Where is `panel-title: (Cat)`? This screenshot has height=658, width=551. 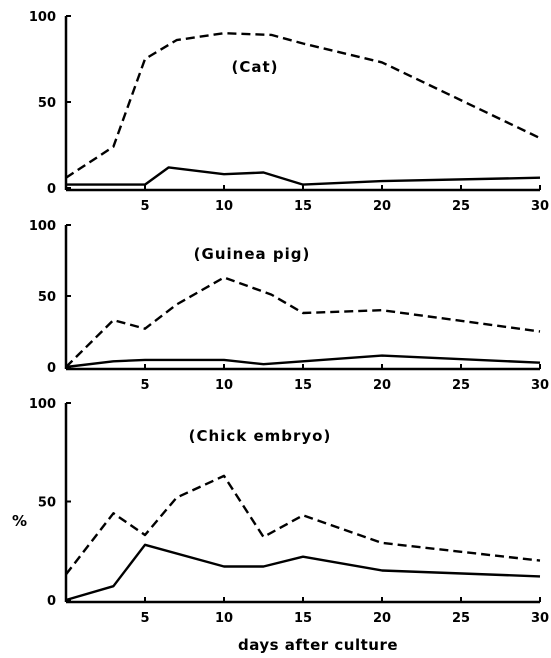
panel-title: (Cat) is located at coordinates (254, 67).